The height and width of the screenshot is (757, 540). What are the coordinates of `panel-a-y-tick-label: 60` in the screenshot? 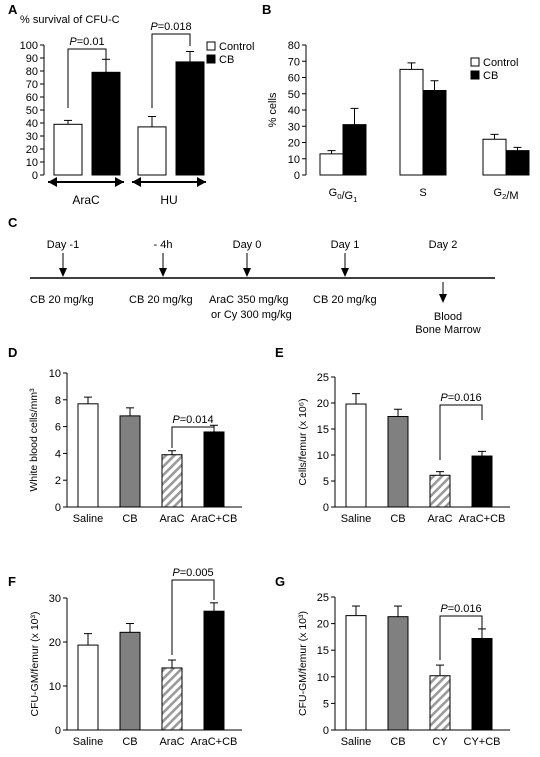 It's located at (32, 98).